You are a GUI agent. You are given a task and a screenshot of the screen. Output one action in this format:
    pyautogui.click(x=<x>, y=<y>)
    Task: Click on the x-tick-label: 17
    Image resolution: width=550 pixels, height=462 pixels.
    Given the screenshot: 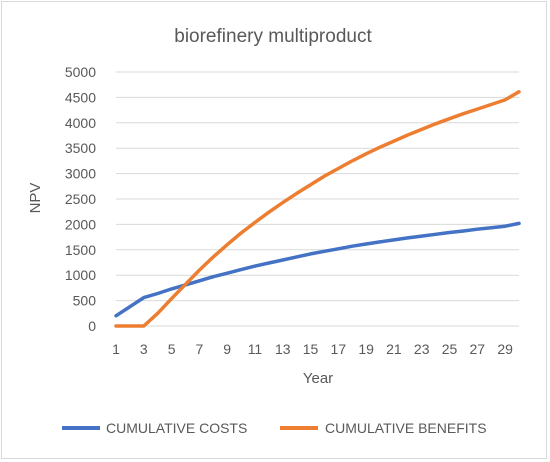 What is the action you would take?
    pyautogui.click(x=339, y=349)
    